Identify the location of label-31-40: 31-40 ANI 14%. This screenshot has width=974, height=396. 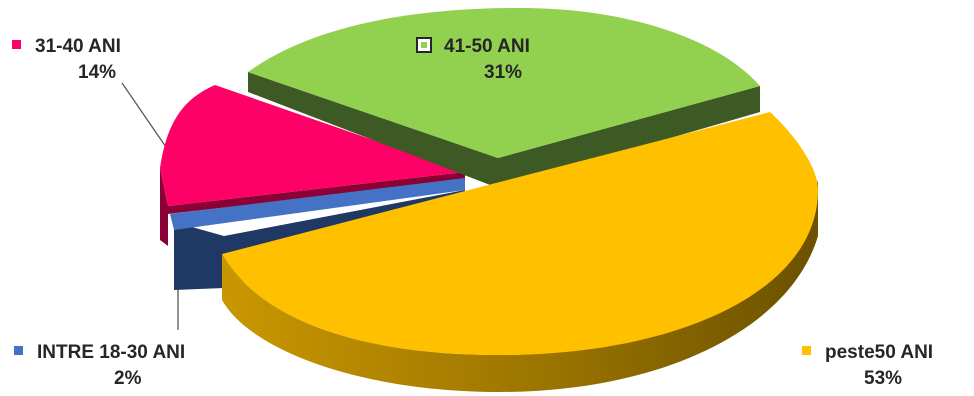
(66, 60).